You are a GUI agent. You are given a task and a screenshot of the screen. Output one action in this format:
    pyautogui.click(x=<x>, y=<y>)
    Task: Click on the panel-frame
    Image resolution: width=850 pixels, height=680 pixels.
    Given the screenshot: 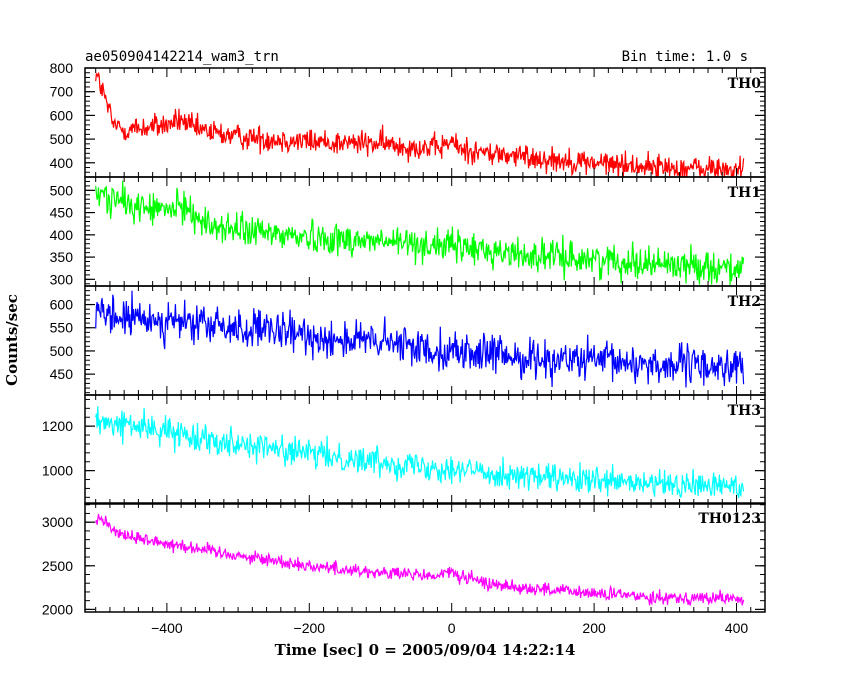 What is the action you would take?
    pyautogui.click(x=425, y=449)
    